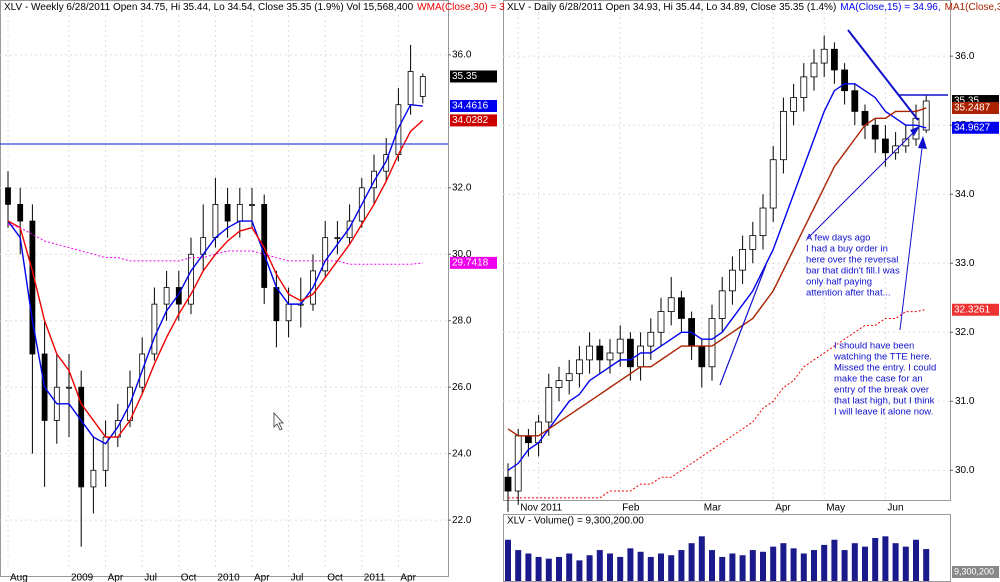  I want to click on chart-title: XLV - Volume() = 9,300,200.00, so click(575, 521).